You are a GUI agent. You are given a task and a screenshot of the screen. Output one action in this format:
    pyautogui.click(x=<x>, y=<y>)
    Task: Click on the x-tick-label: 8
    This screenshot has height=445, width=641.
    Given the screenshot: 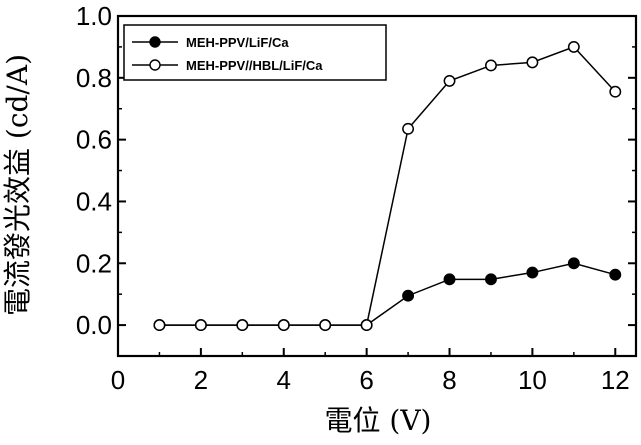 What is the action you would take?
    pyautogui.click(x=449, y=380)
    